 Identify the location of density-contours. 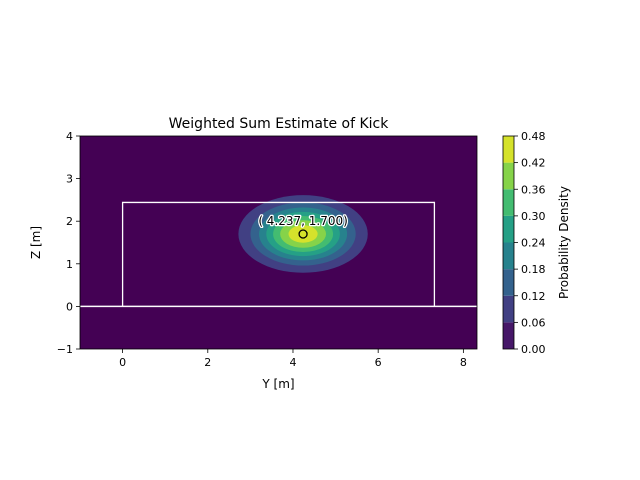
(303, 234).